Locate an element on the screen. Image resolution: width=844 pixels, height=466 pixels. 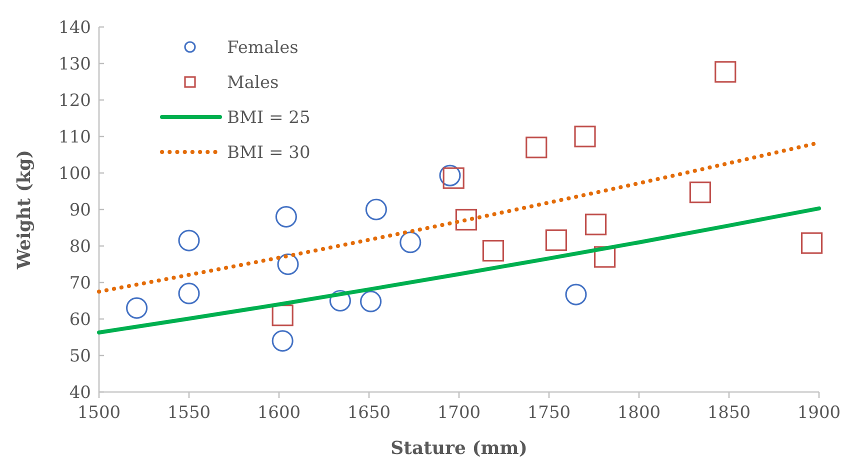
y-tick-label: 50 is located at coordinates (80, 356).